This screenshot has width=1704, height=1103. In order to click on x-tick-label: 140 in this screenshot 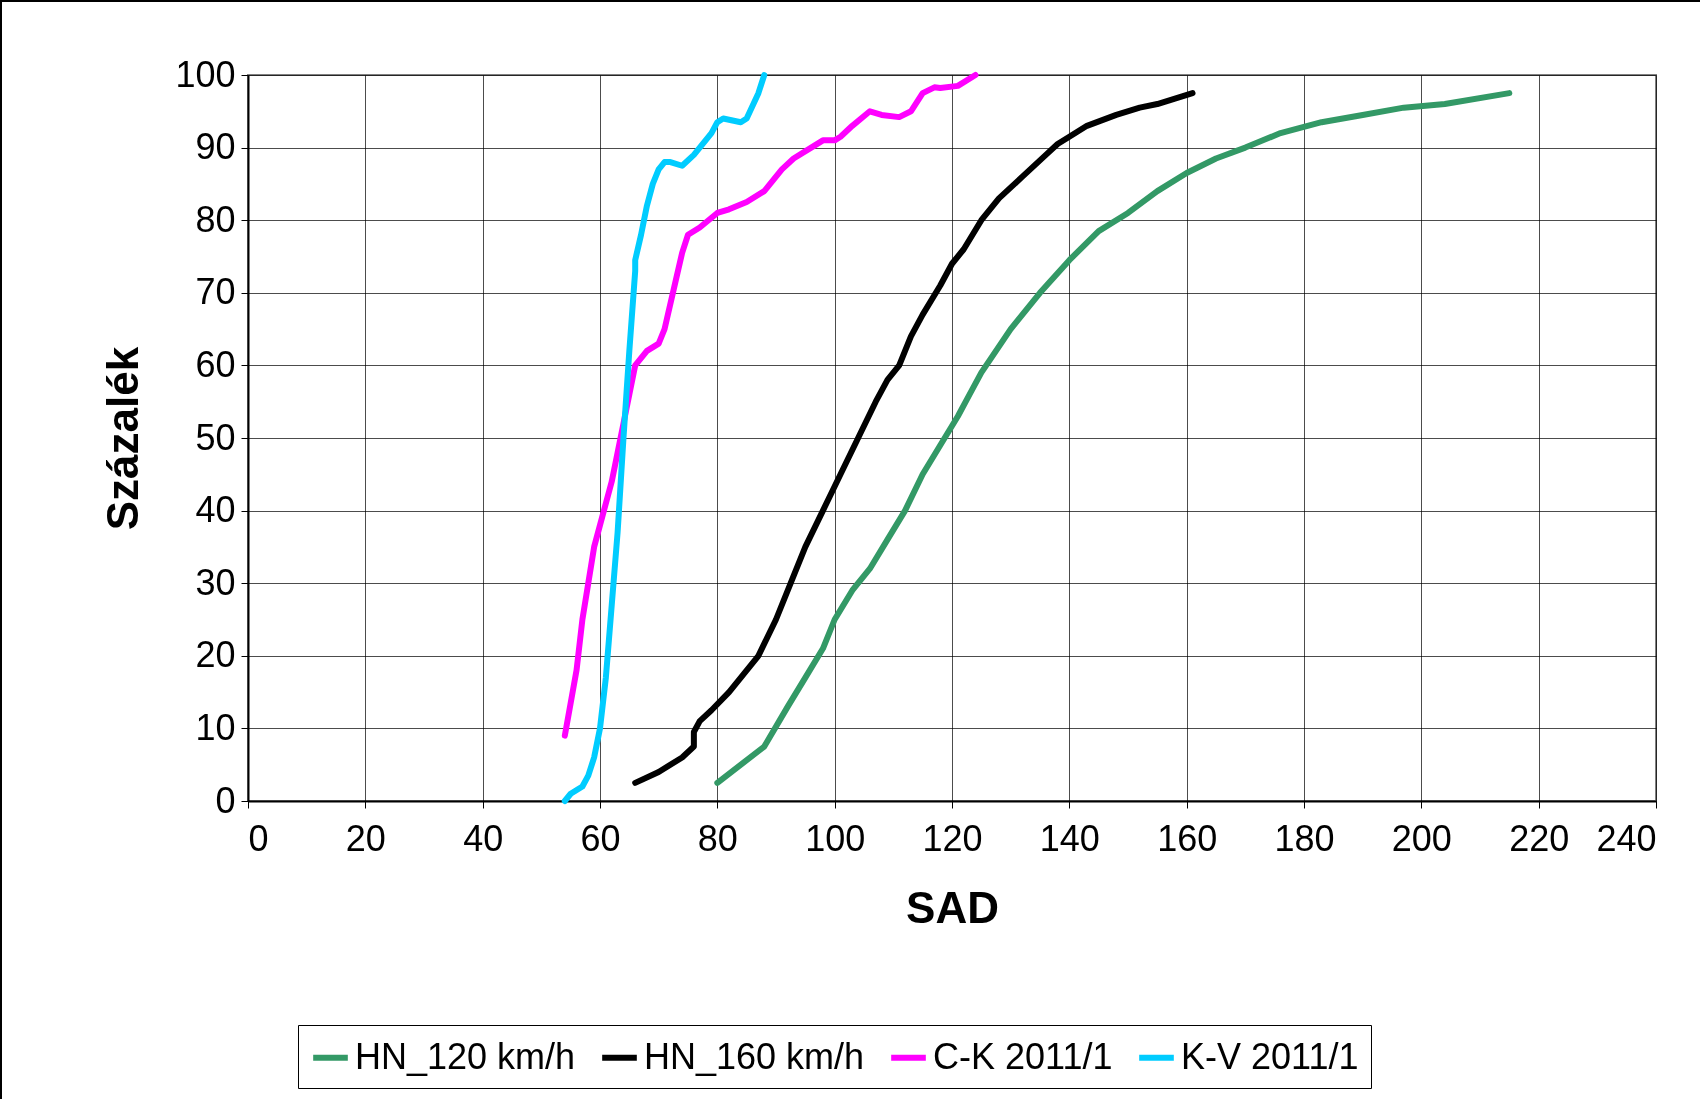, I will do `click(1069, 838)`.